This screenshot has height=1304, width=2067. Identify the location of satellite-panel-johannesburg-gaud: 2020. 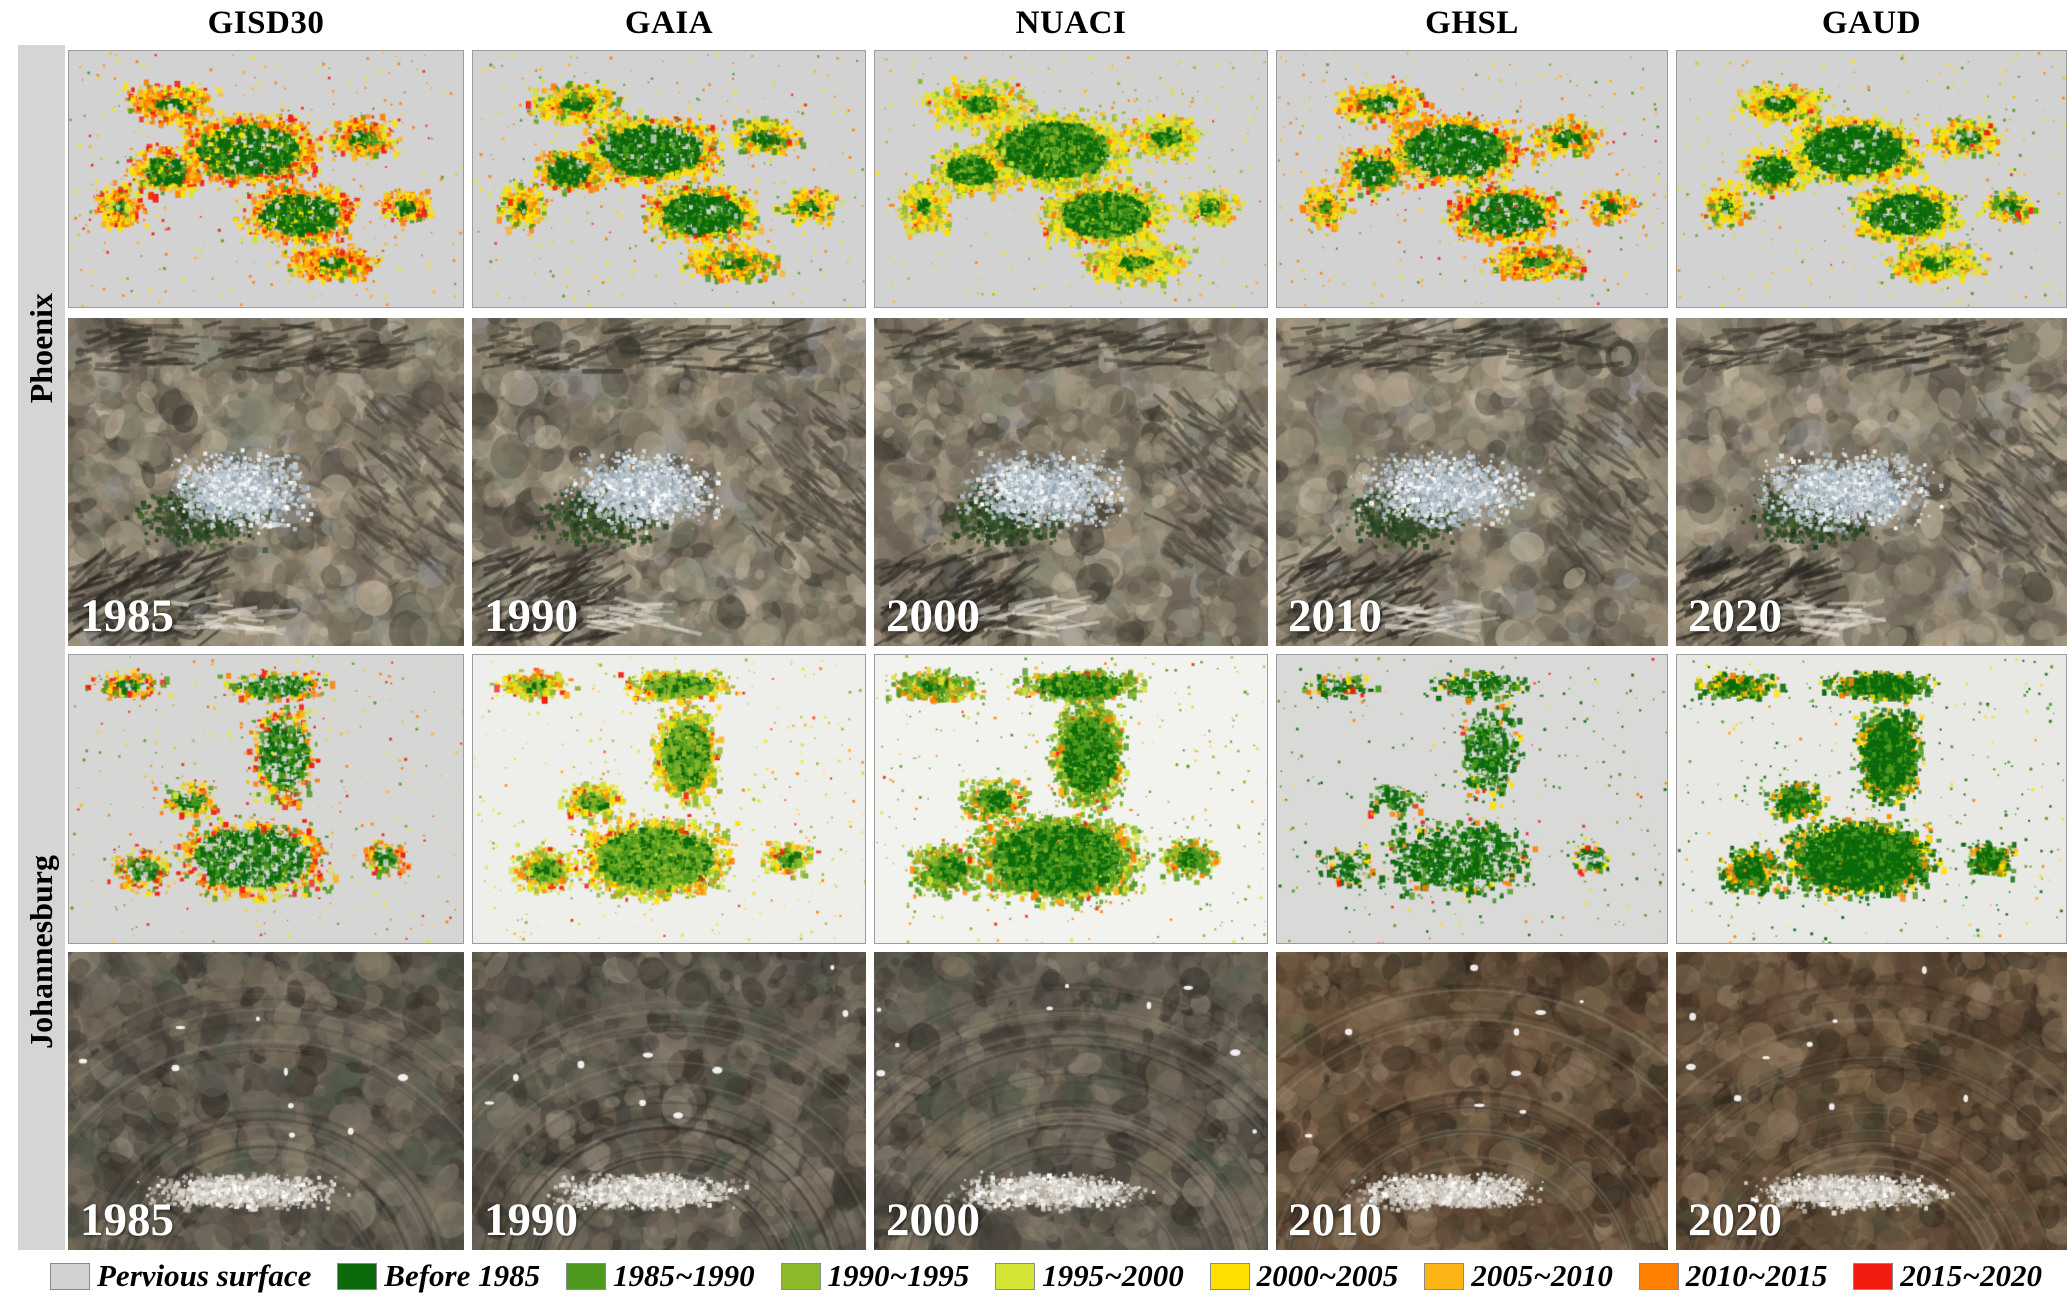
(1871, 1101).